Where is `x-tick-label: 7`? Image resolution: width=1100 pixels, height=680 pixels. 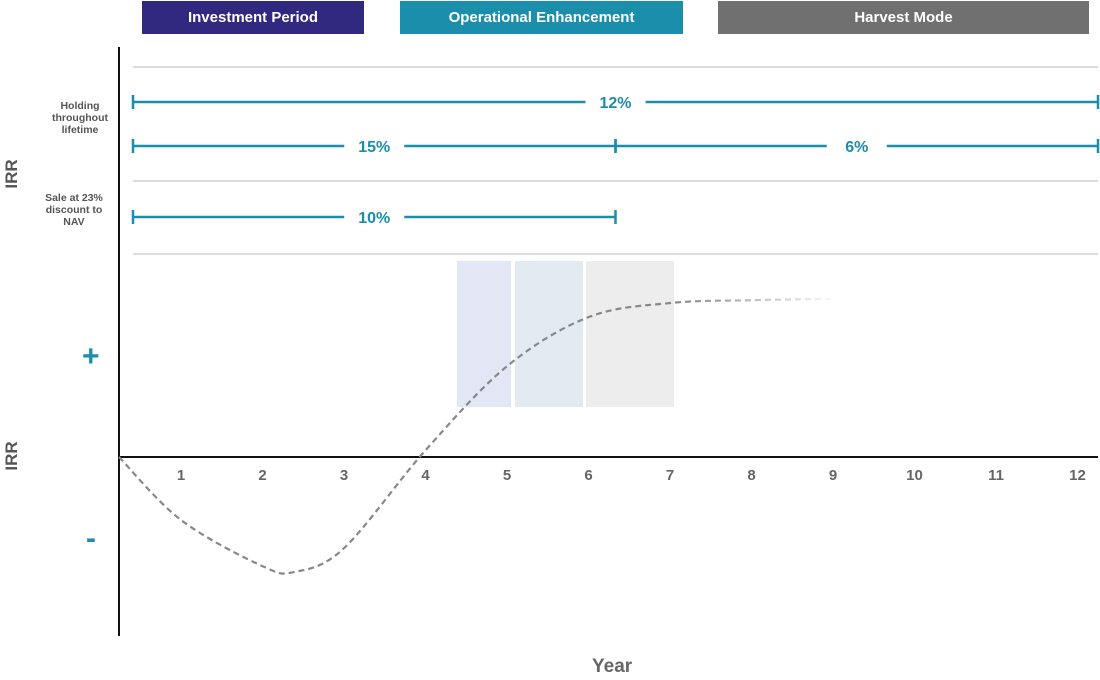 x-tick-label: 7 is located at coordinates (670, 475).